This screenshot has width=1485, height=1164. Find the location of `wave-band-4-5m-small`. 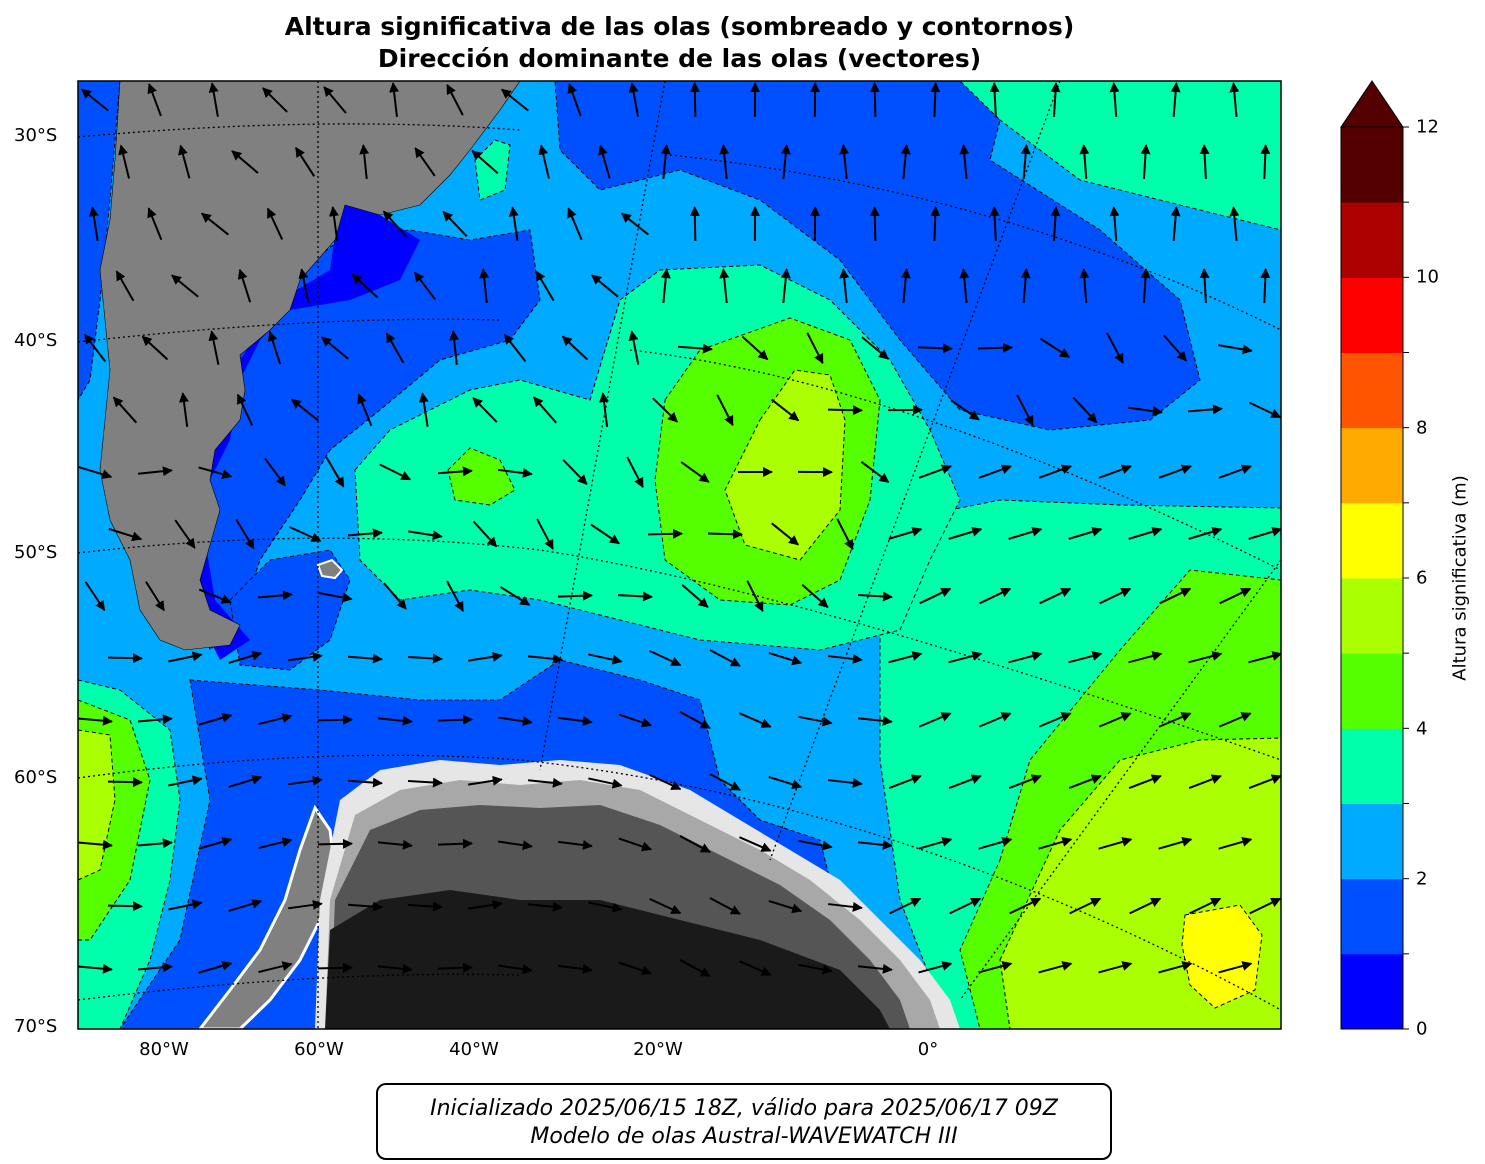

wave-band-4-5m-small is located at coordinates (481, 476).